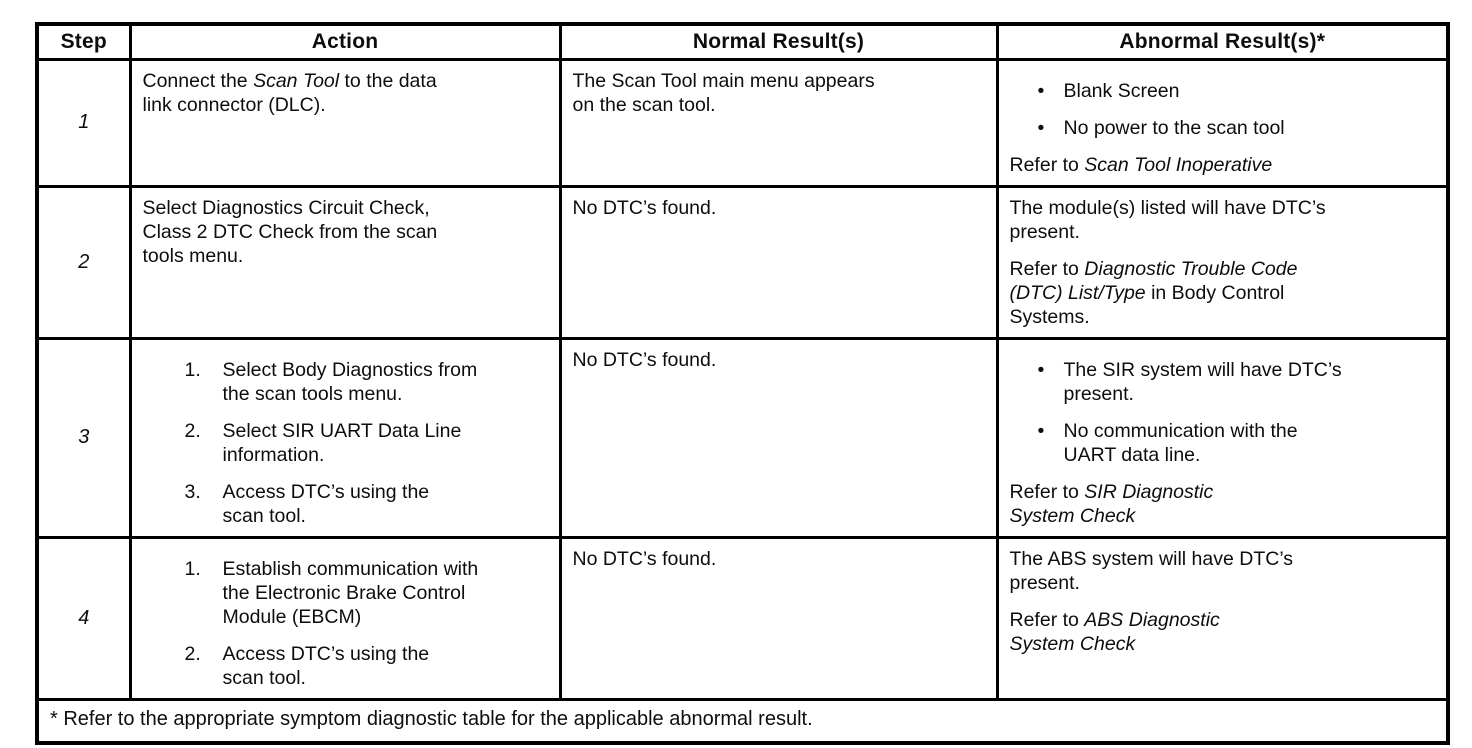 Image resolution: width=1472 pixels, height=748 pixels. I want to click on bullet-item: • Blank Screen, so click(1223, 91).